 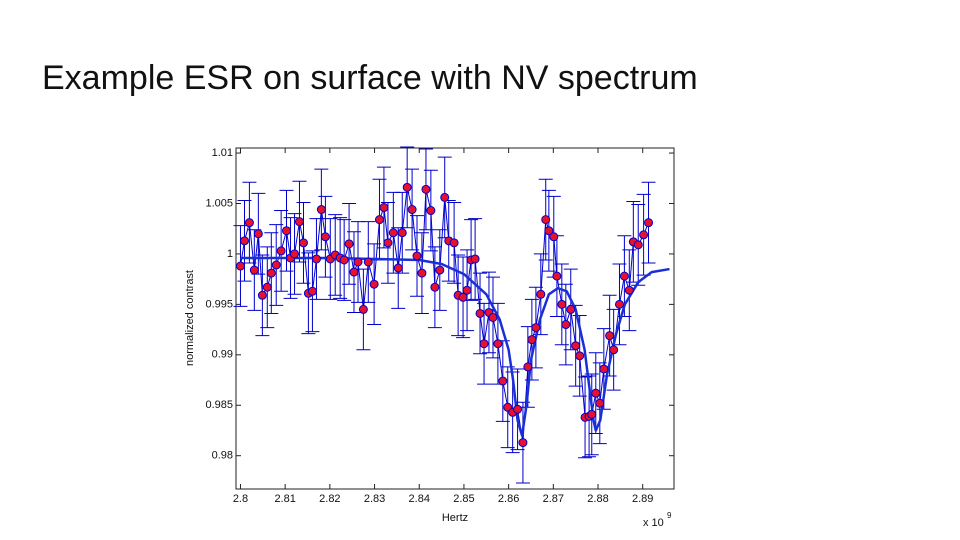 I want to click on x-tick-label: 2.88, so click(x=597, y=499).